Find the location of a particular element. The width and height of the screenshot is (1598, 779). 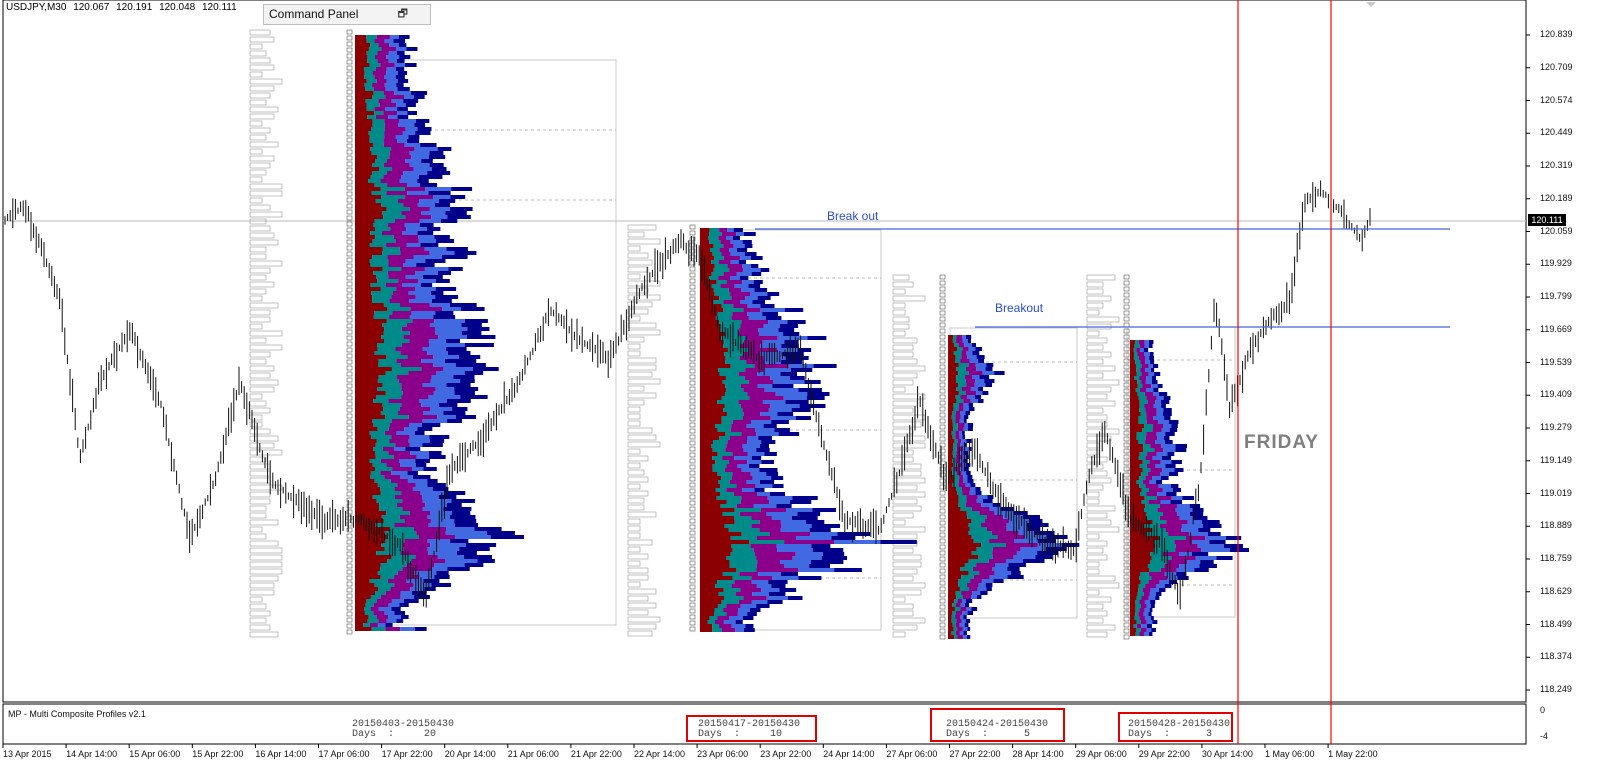

price-tick-label: 118.374 is located at coordinates (1556, 656).